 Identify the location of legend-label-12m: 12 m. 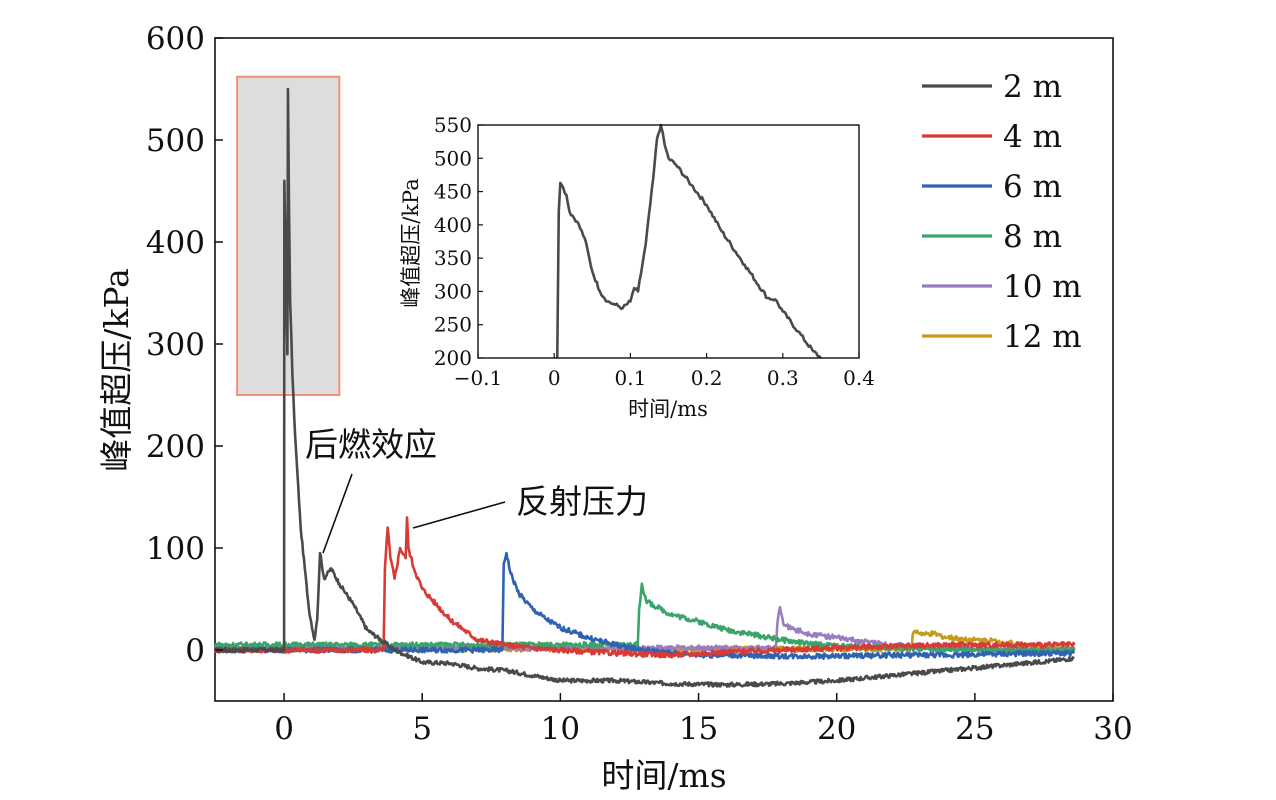
(1042, 337).